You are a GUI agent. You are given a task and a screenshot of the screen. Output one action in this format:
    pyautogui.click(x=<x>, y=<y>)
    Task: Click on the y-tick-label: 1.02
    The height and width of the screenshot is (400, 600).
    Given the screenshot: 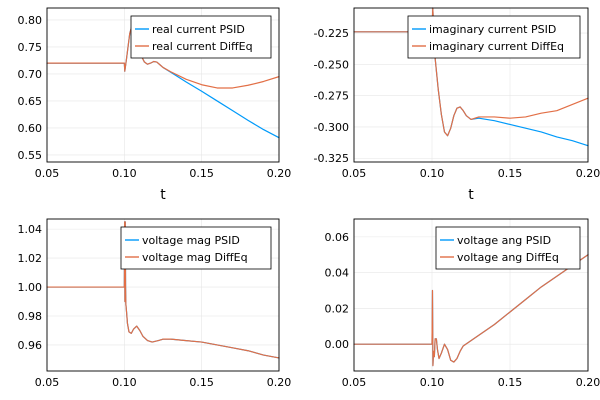 What is the action you would take?
    pyautogui.click(x=30, y=258)
    